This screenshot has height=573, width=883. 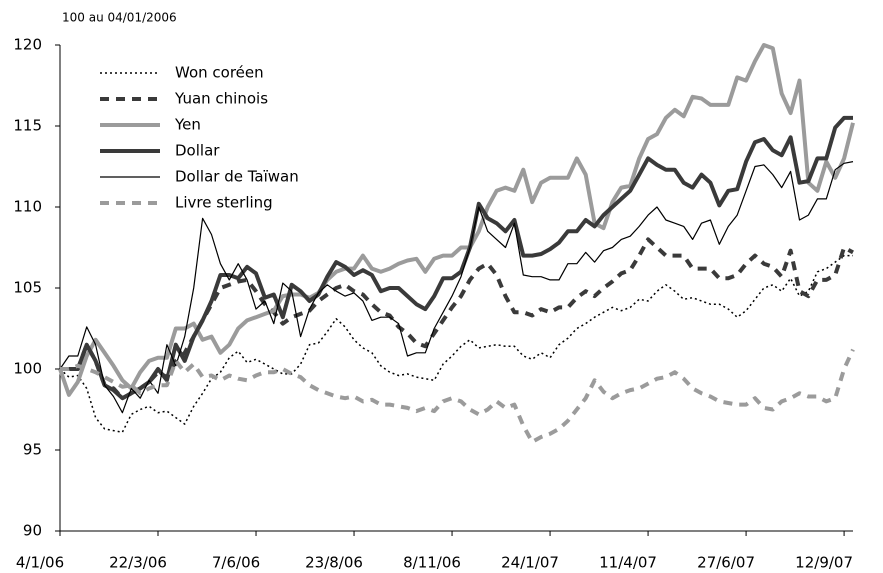 I want to click on legend-label: Dollar de Taïwan, so click(x=237, y=177).